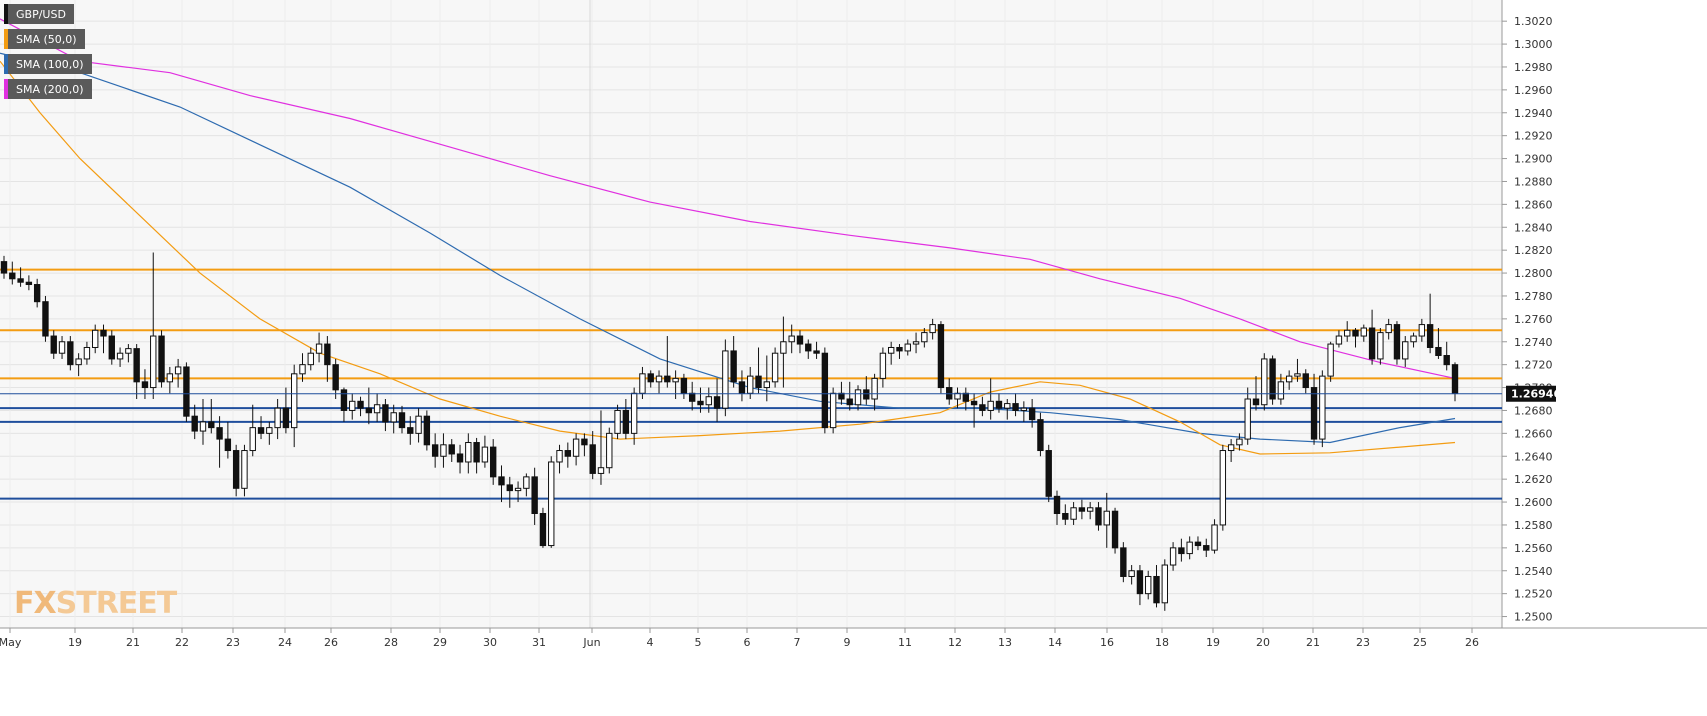 The image size is (1707, 716). Describe the element at coordinates (1533, 204) in the screenshot. I see `y-tick-label: 1.2860` at that location.